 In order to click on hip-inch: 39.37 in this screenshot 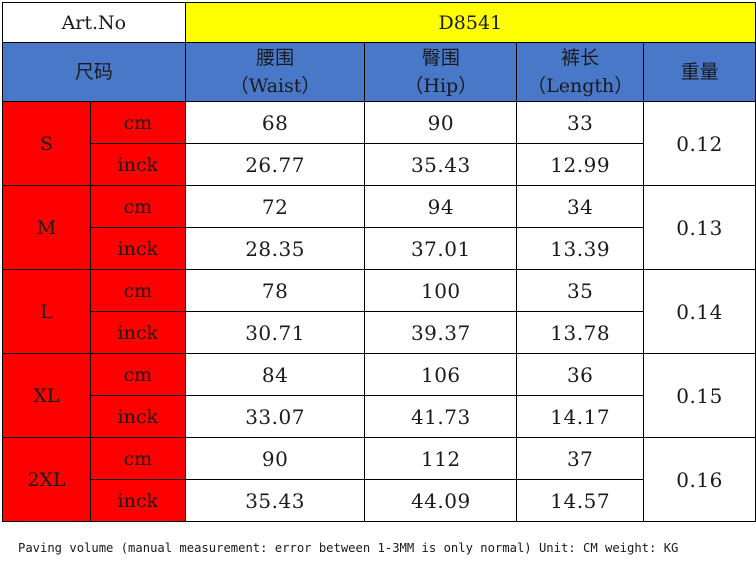, I will do `click(441, 332)`.